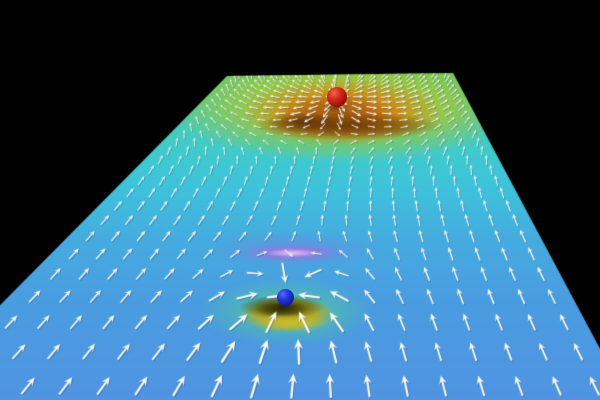 The height and width of the screenshot is (400, 600). What do you see at coordinates (285, 297) in the screenshot?
I see `sink-charge-sphere-blue` at bounding box center [285, 297].